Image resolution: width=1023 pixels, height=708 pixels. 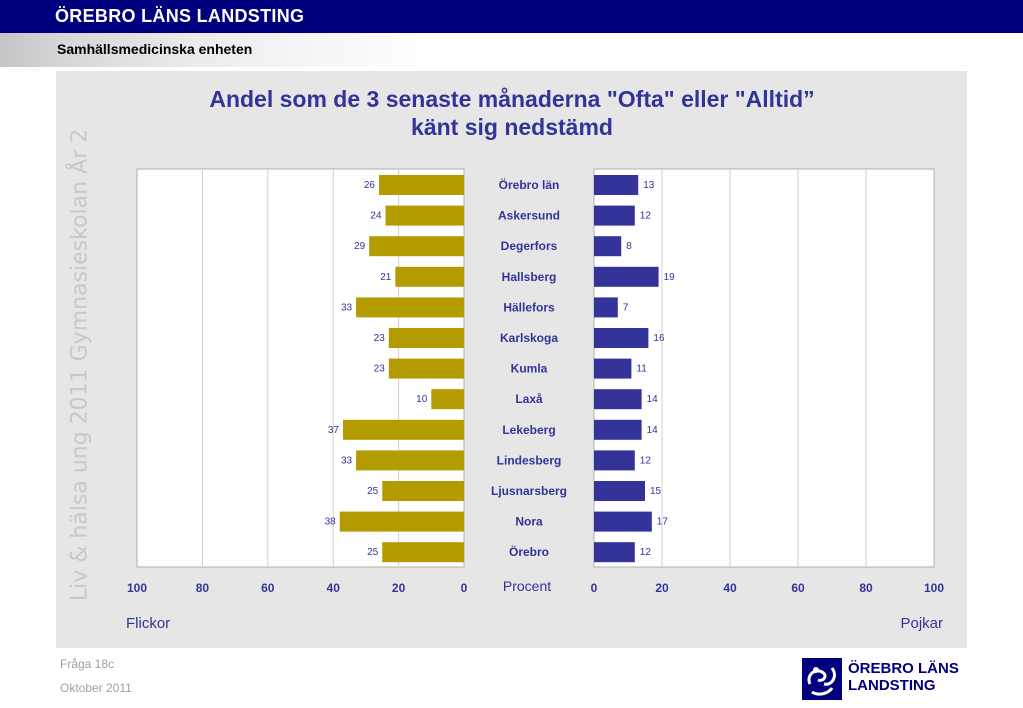 I want to click on data-label-flickor: 21, so click(x=386, y=277).